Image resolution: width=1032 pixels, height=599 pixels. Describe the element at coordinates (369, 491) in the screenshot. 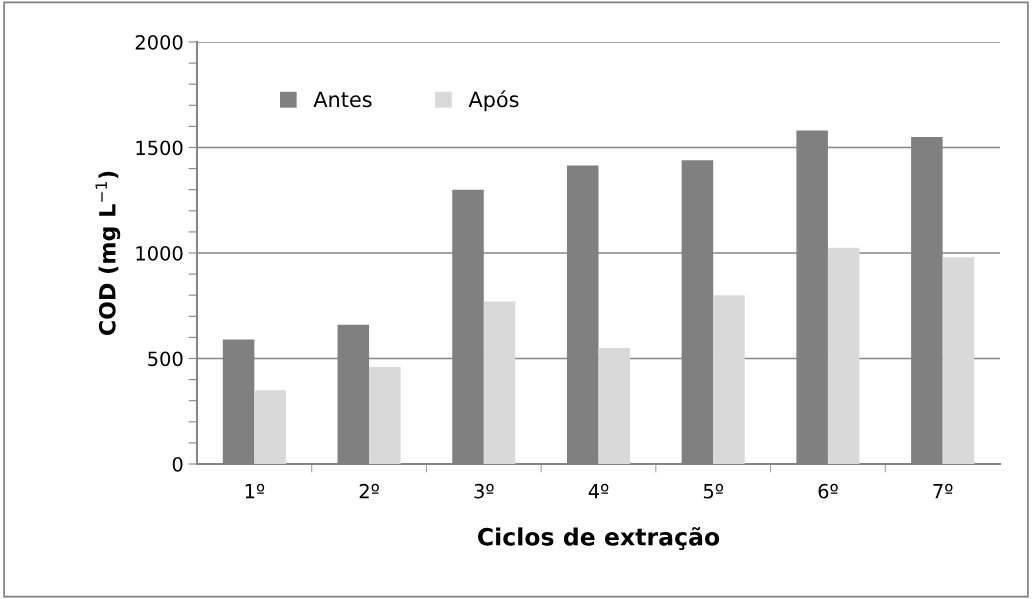

I see `x-tick-label: 2º` at that location.